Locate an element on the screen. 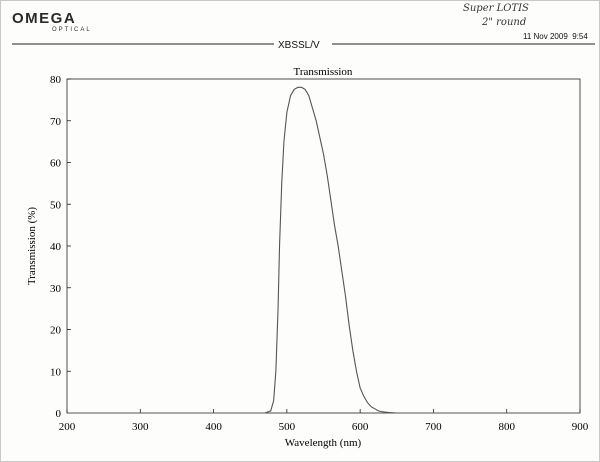 This screenshot has width=600, height=462. y-tick-label: 0 is located at coordinates (59, 414).